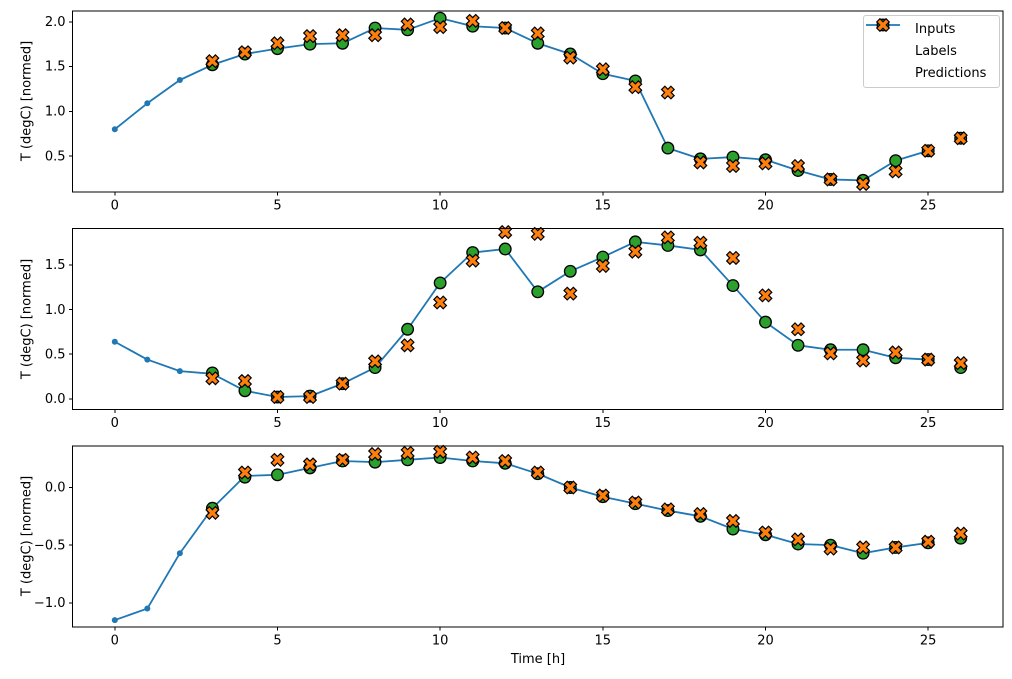 This screenshot has height=679, width=1012. What do you see at coordinates (928, 206) in the screenshot?
I see `x-tick-label: 25` at bounding box center [928, 206].